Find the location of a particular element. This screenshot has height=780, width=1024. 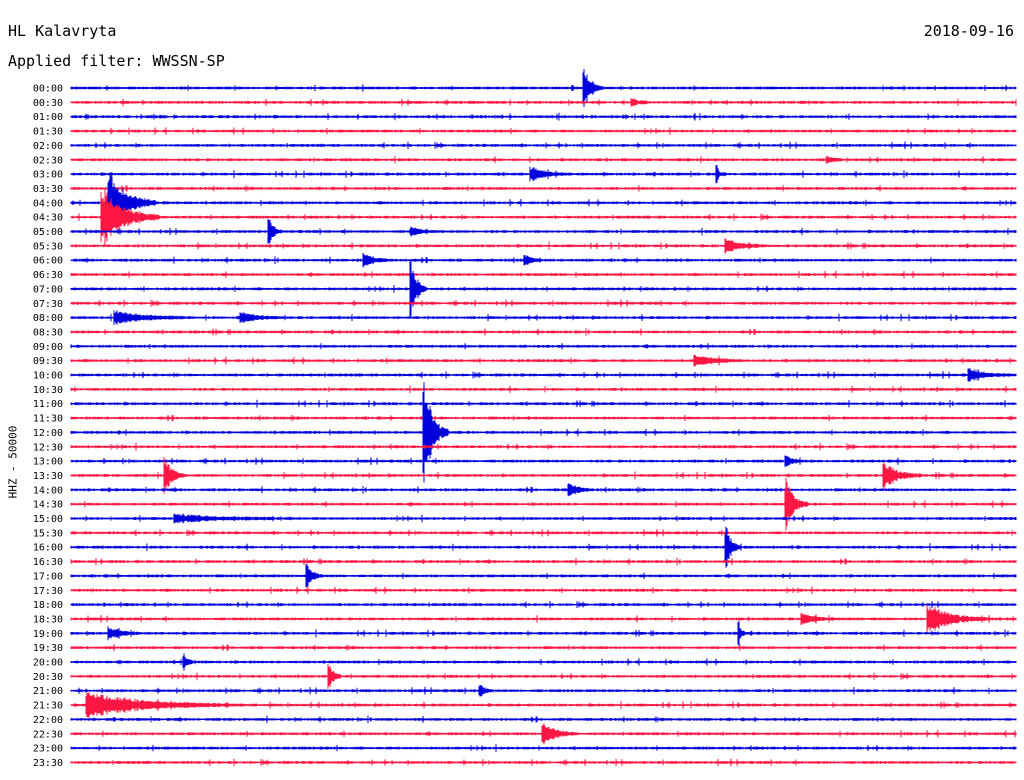

row-time-label: 23:00 is located at coordinates (48, 749).